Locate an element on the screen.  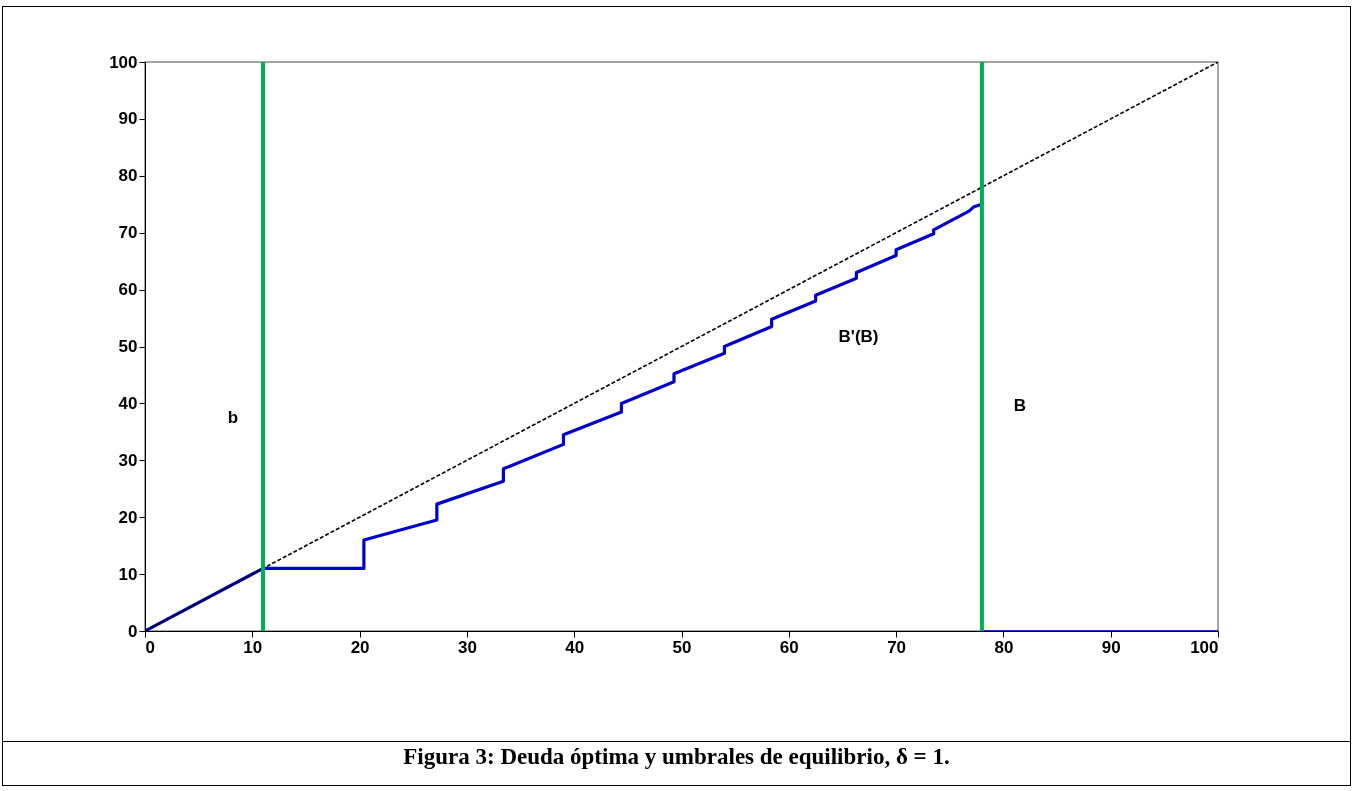
y-tick-label: 80 is located at coordinates (128, 176).